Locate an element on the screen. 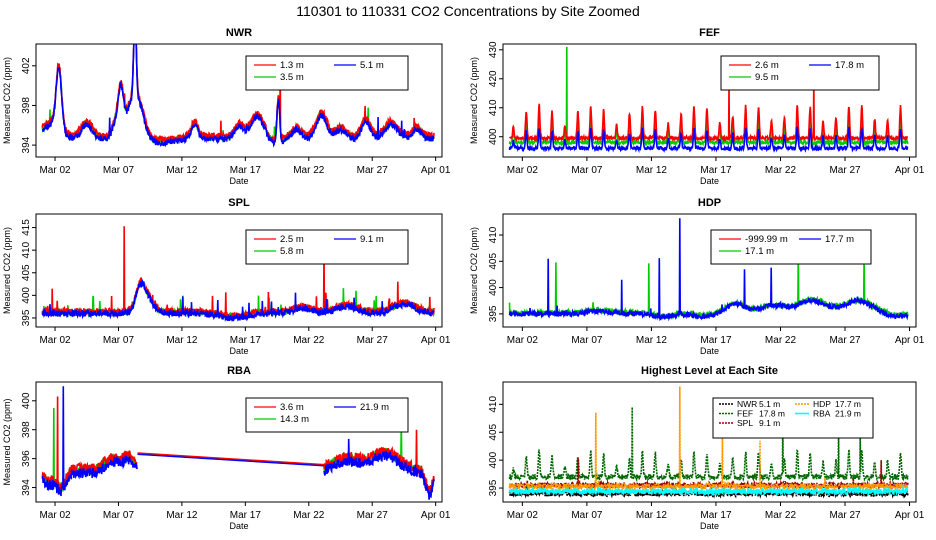  legend-label: NWR is located at coordinates (747, 404).